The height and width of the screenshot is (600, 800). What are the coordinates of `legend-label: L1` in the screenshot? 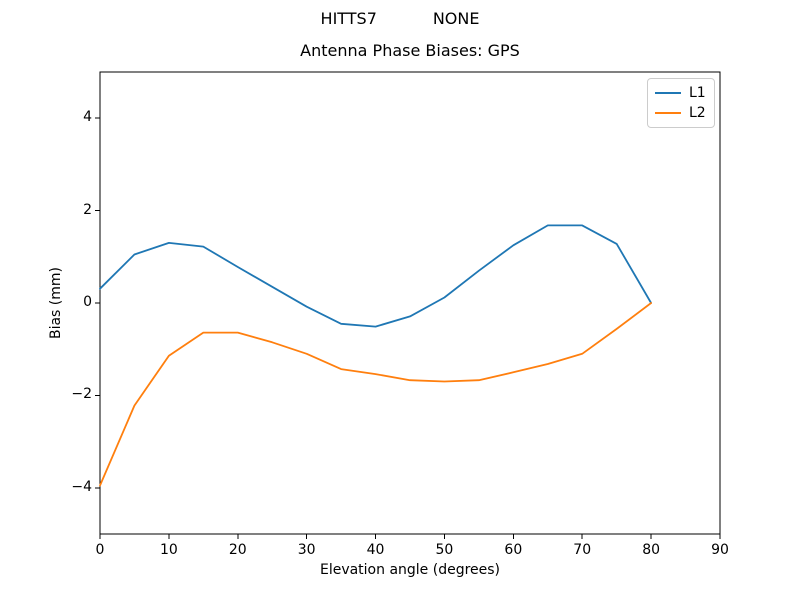 It's located at (697, 93).